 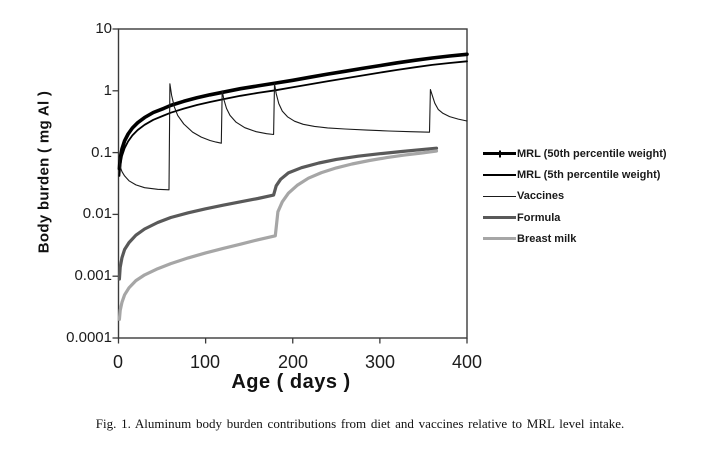 I want to click on series-vaccines, so click(x=293, y=137).